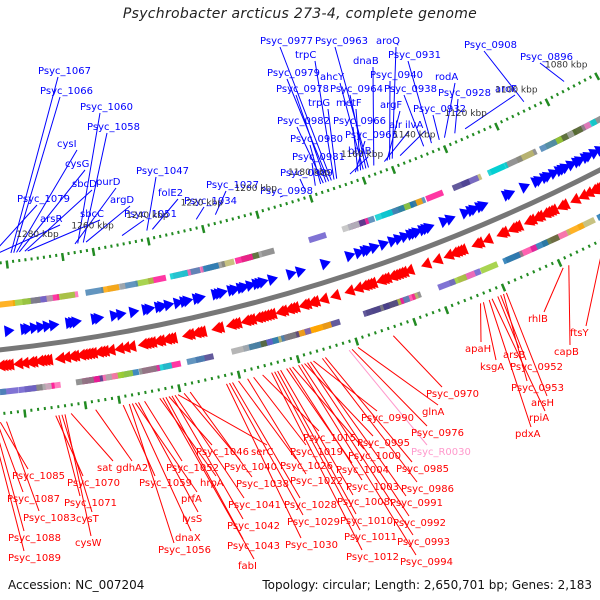 The width and height of the screenshot is (600, 600). I want to click on gene-label-reverse: arsH, so click(542, 403).